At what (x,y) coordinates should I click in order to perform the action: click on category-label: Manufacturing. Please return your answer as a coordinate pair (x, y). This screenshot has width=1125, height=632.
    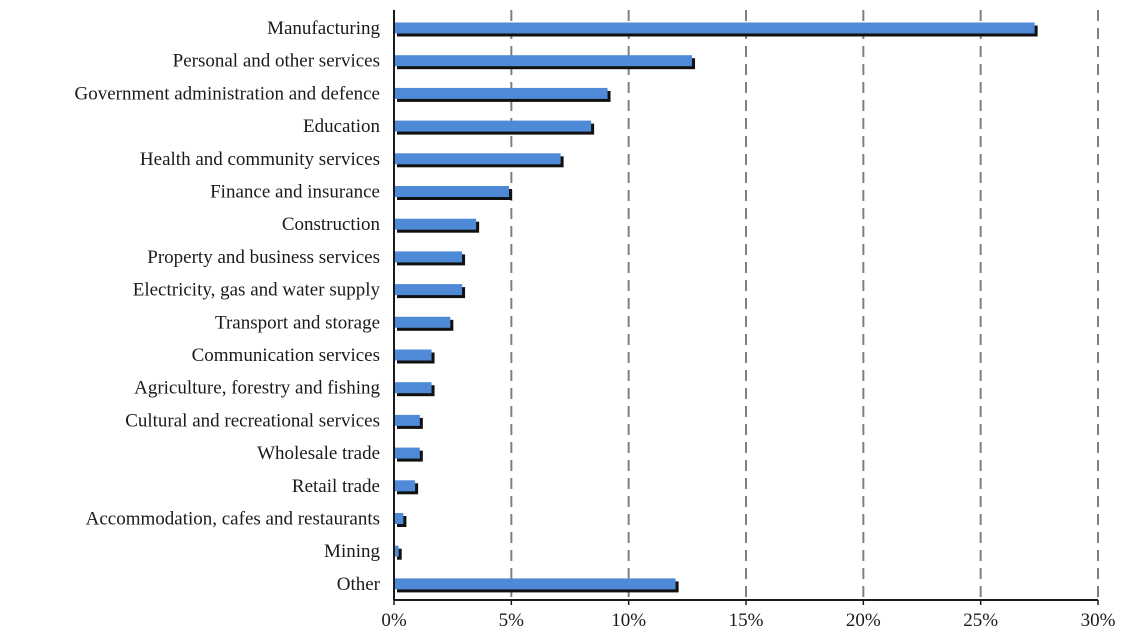
    Looking at the image, I should click on (323, 28).